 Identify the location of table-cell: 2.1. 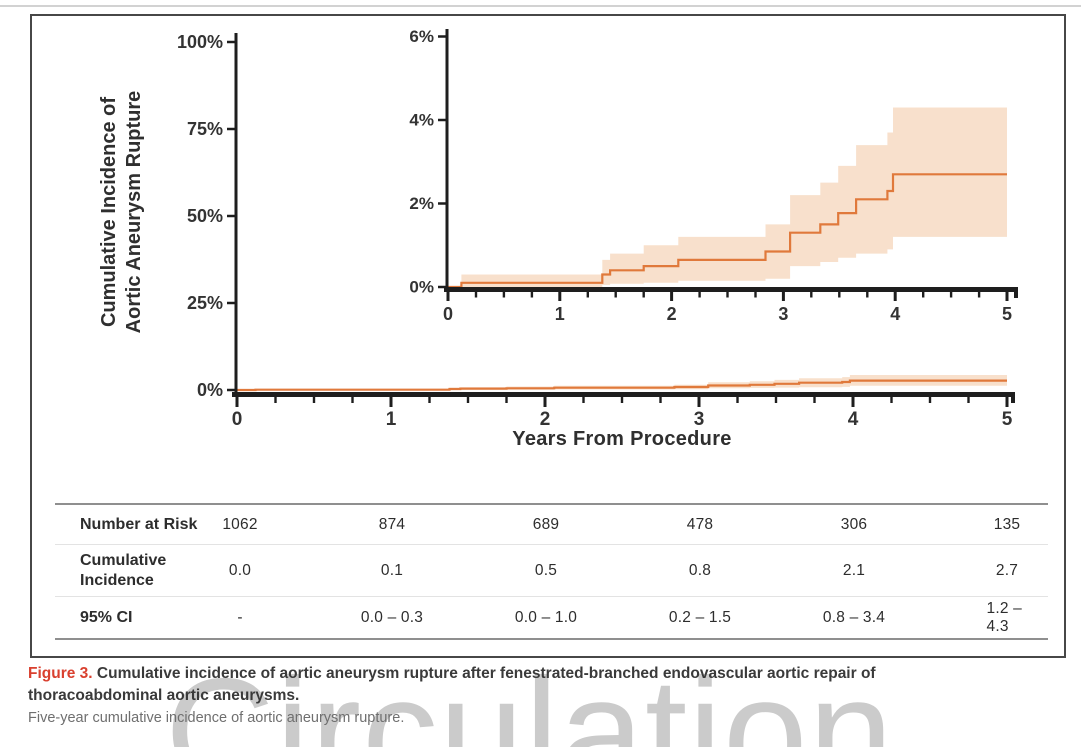
(854, 570).